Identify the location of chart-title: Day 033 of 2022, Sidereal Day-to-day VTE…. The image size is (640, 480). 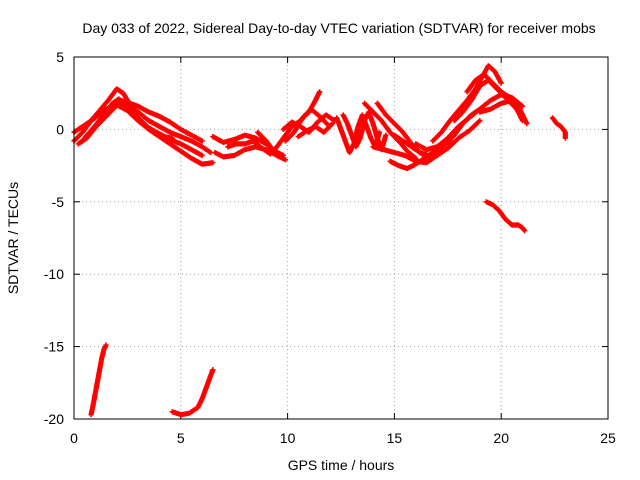
(338, 28).